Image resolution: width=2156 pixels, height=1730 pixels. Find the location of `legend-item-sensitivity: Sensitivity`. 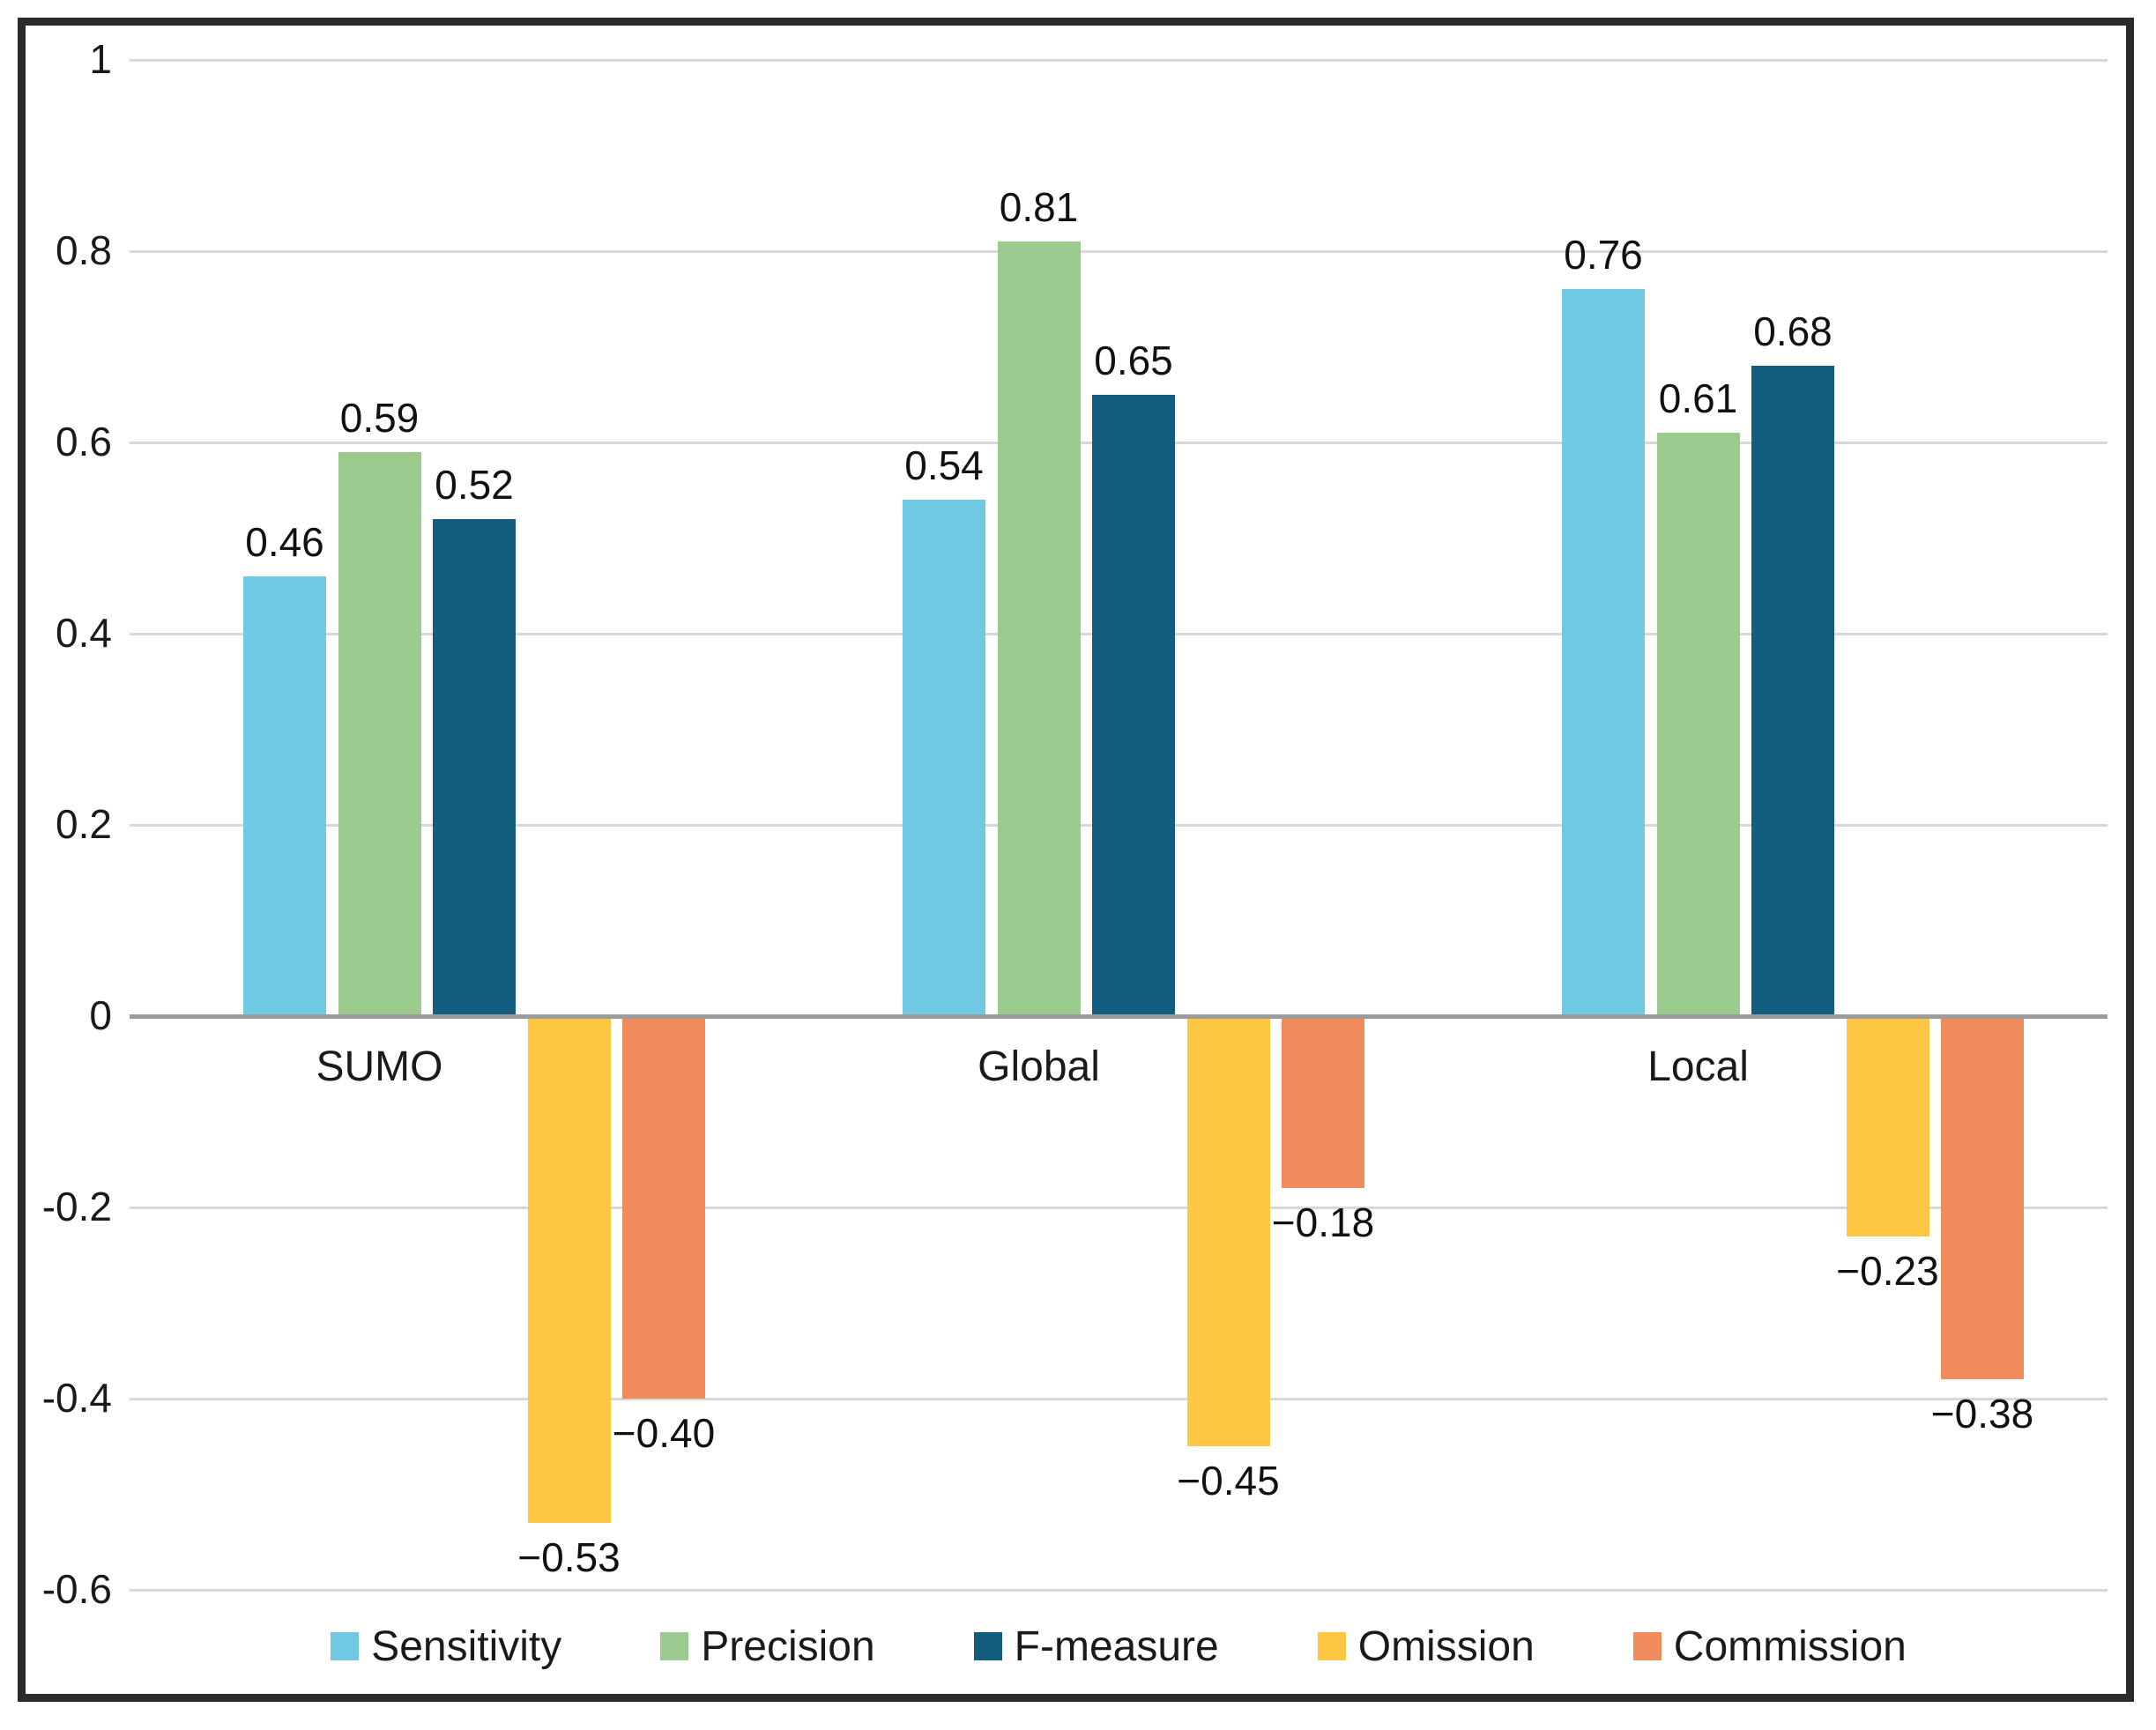

legend-item-sensitivity: Sensitivity is located at coordinates (446, 1646).